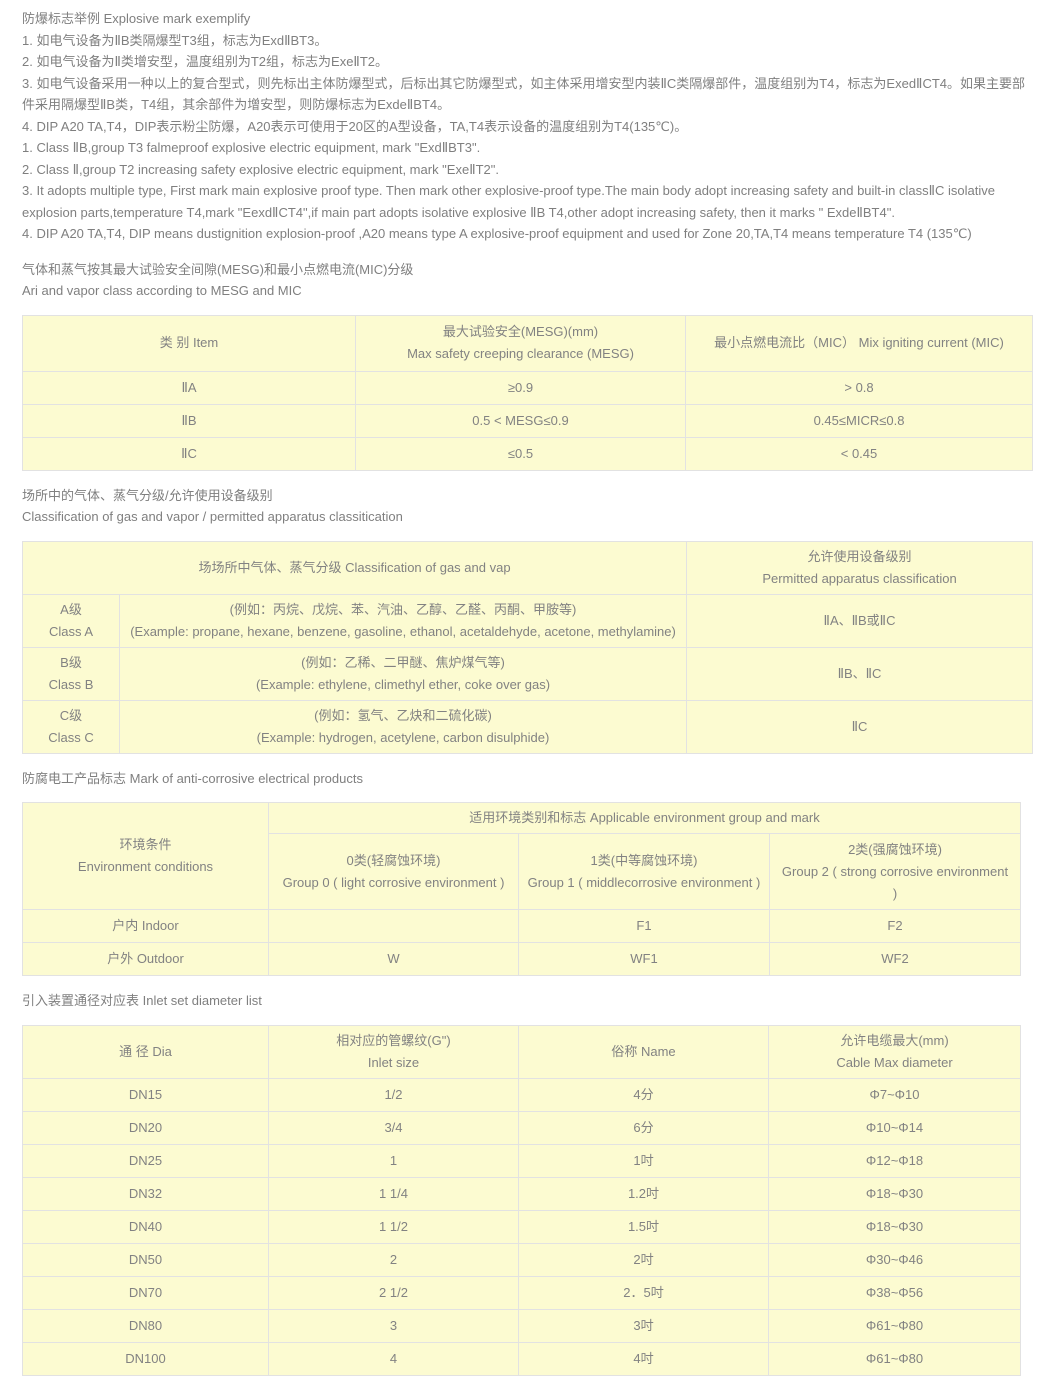  I want to click on inlet-heading: 引入装置通径对应表 Inlet set diameter list, so click(142, 1000).